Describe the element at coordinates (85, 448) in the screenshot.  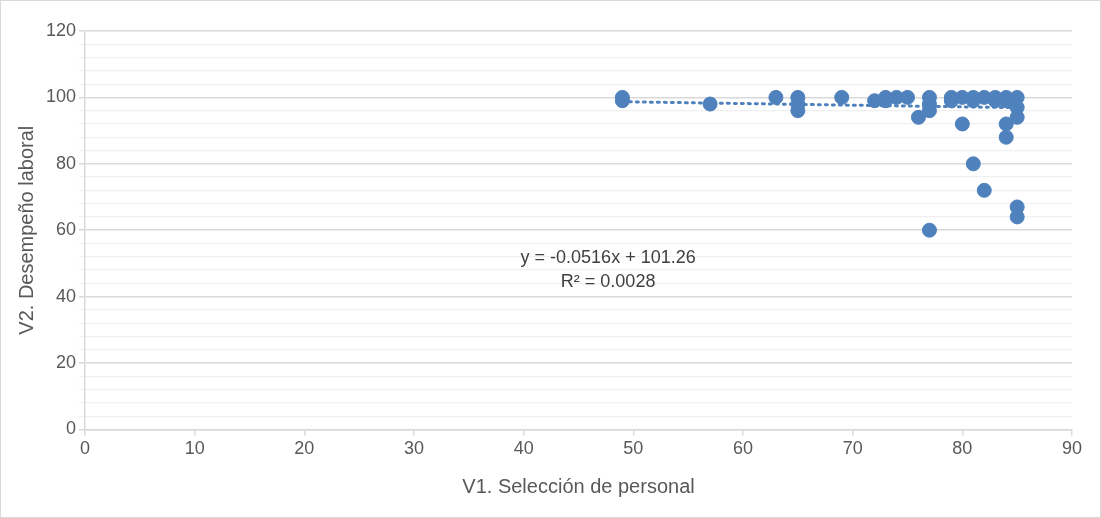
I see `x-tick-label: 0` at that location.